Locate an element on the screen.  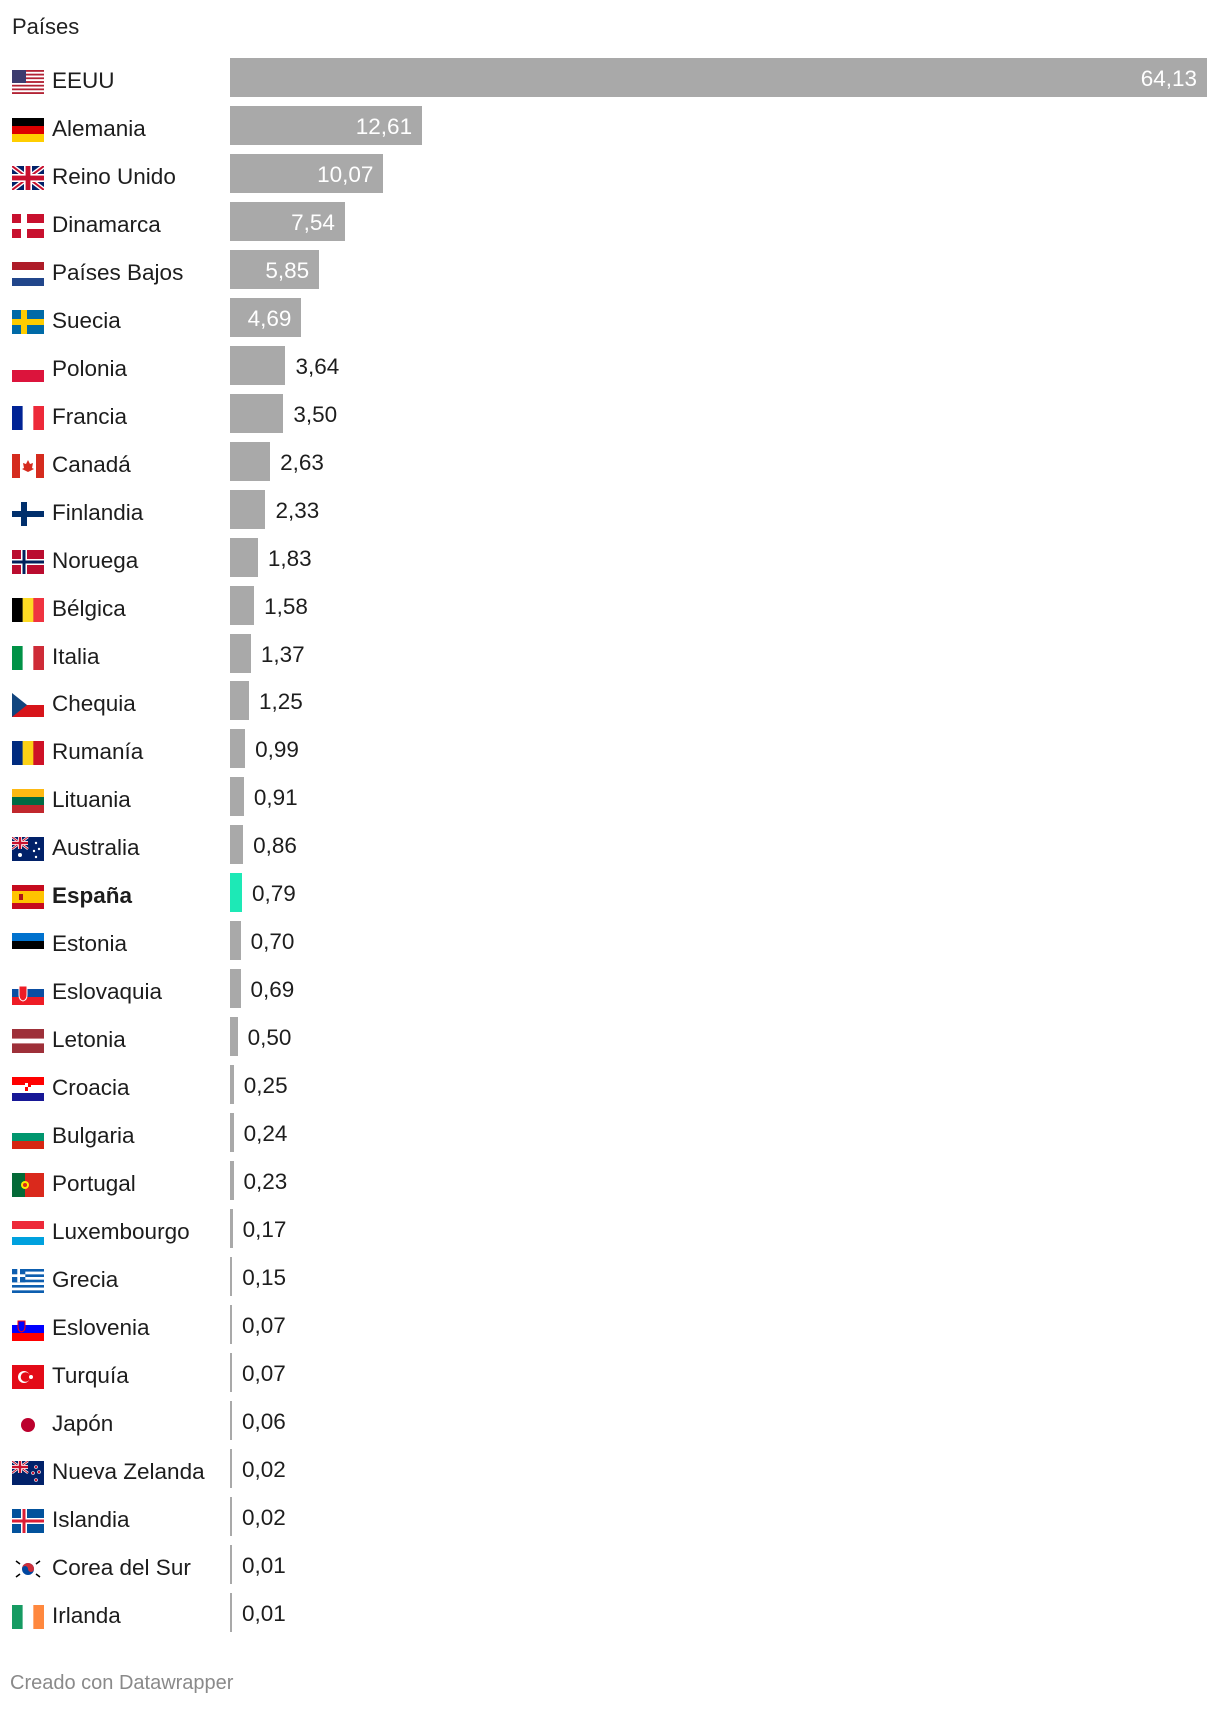
bar-row: Japón 0,06 is located at coordinates (610, 1424).